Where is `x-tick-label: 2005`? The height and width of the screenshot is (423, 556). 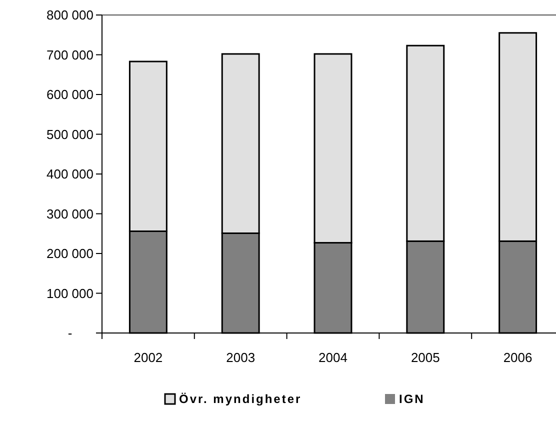
x-tick-label: 2005 is located at coordinates (425, 357).